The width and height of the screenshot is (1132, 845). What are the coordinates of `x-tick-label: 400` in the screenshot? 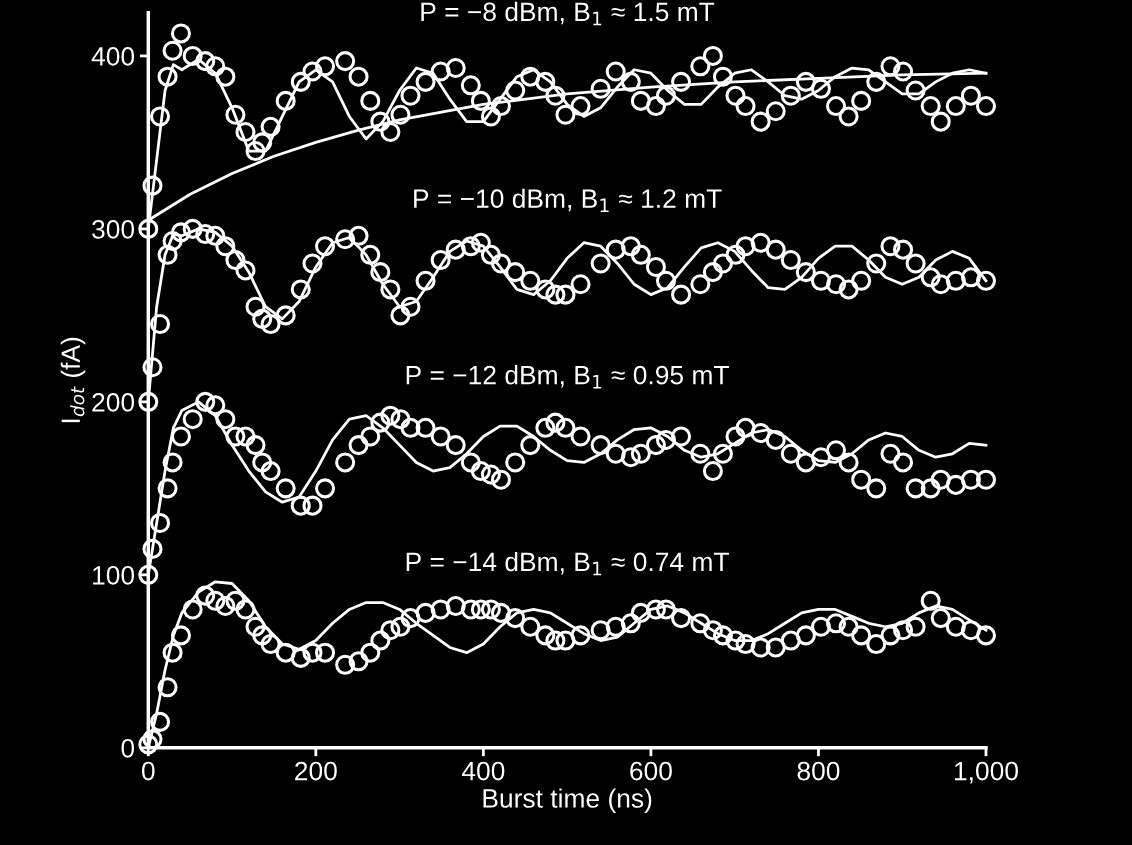 It's located at (483, 771).